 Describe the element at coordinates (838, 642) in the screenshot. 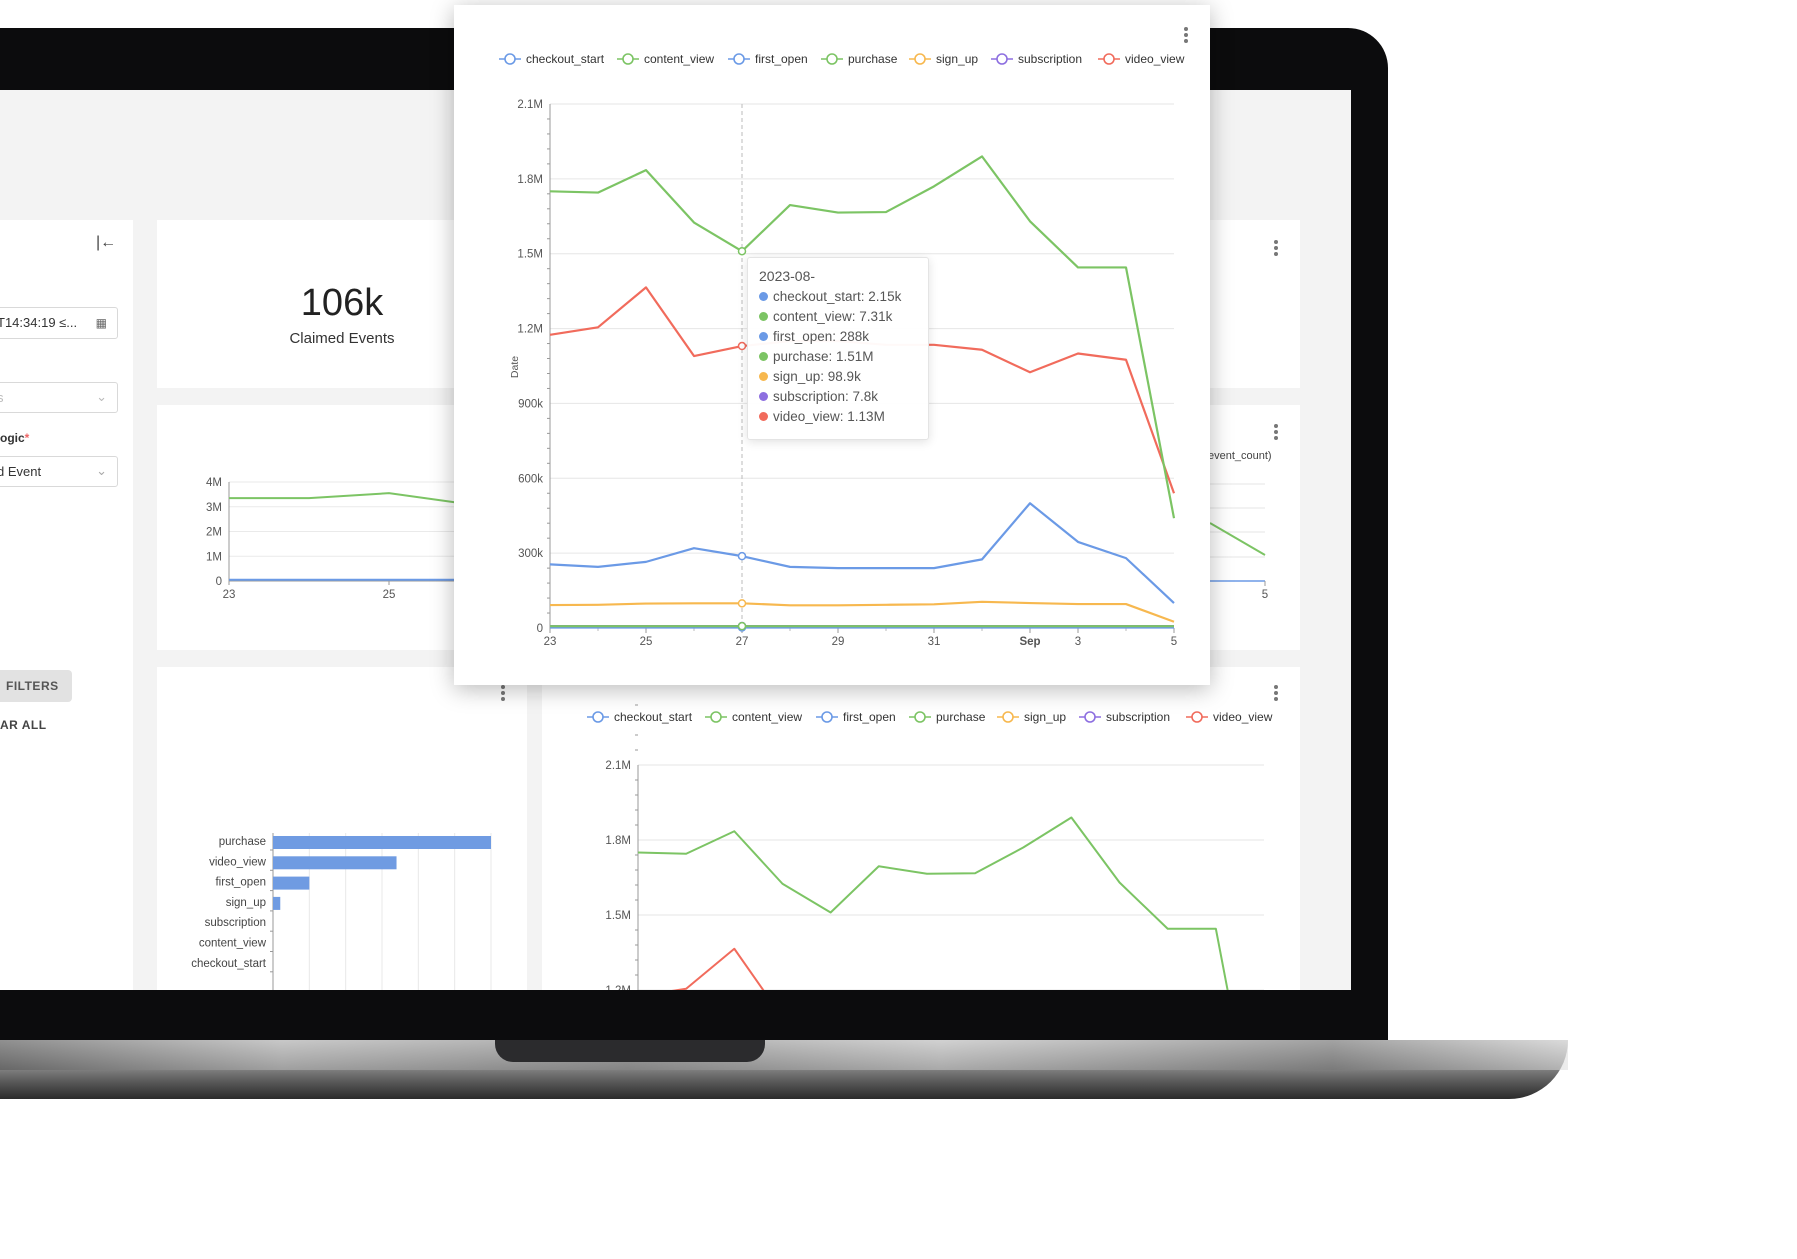

I see `x-tick-label: 29` at that location.